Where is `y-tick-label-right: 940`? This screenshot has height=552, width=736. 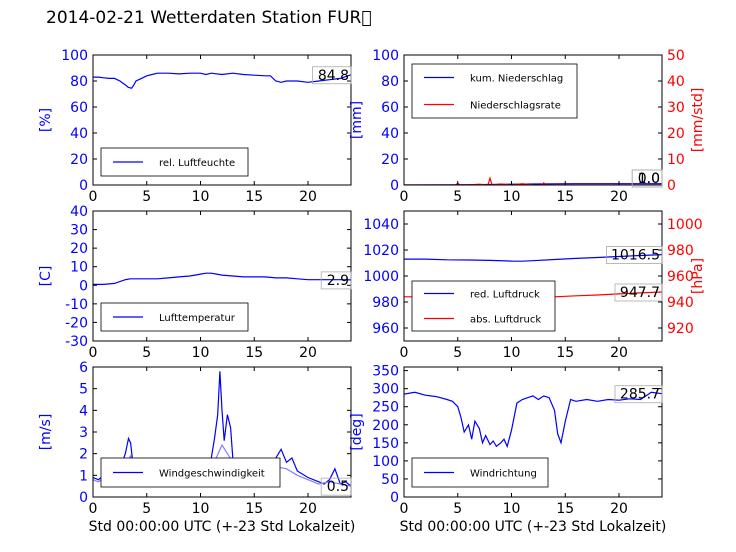
y-tick-label-right: 940 is located at coordinates (680, 303).